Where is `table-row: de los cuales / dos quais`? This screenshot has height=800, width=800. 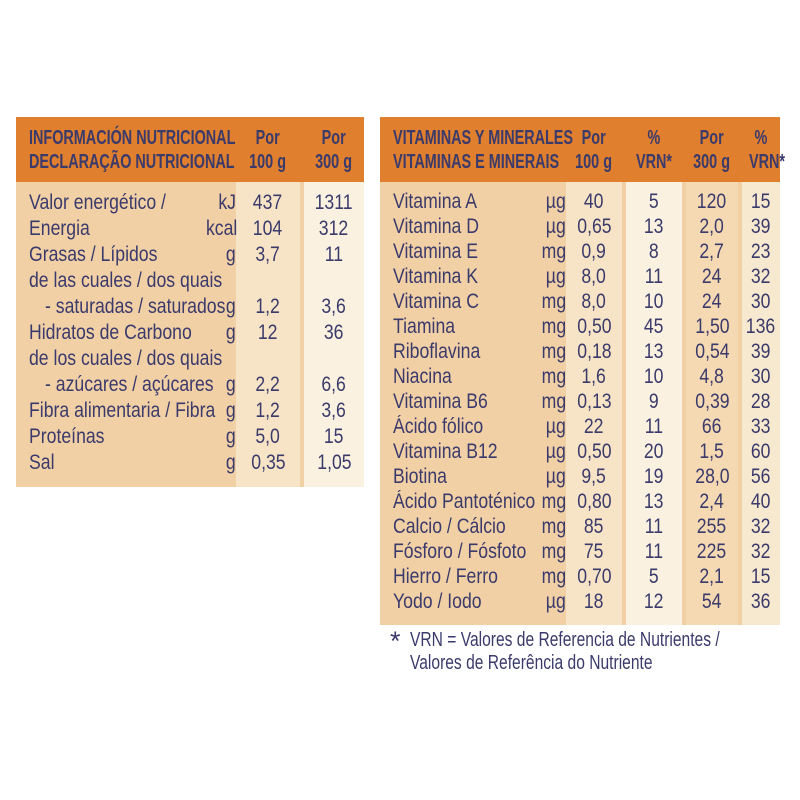
table-row: de los cuales / dos quais is located at coordinates (190, 358).